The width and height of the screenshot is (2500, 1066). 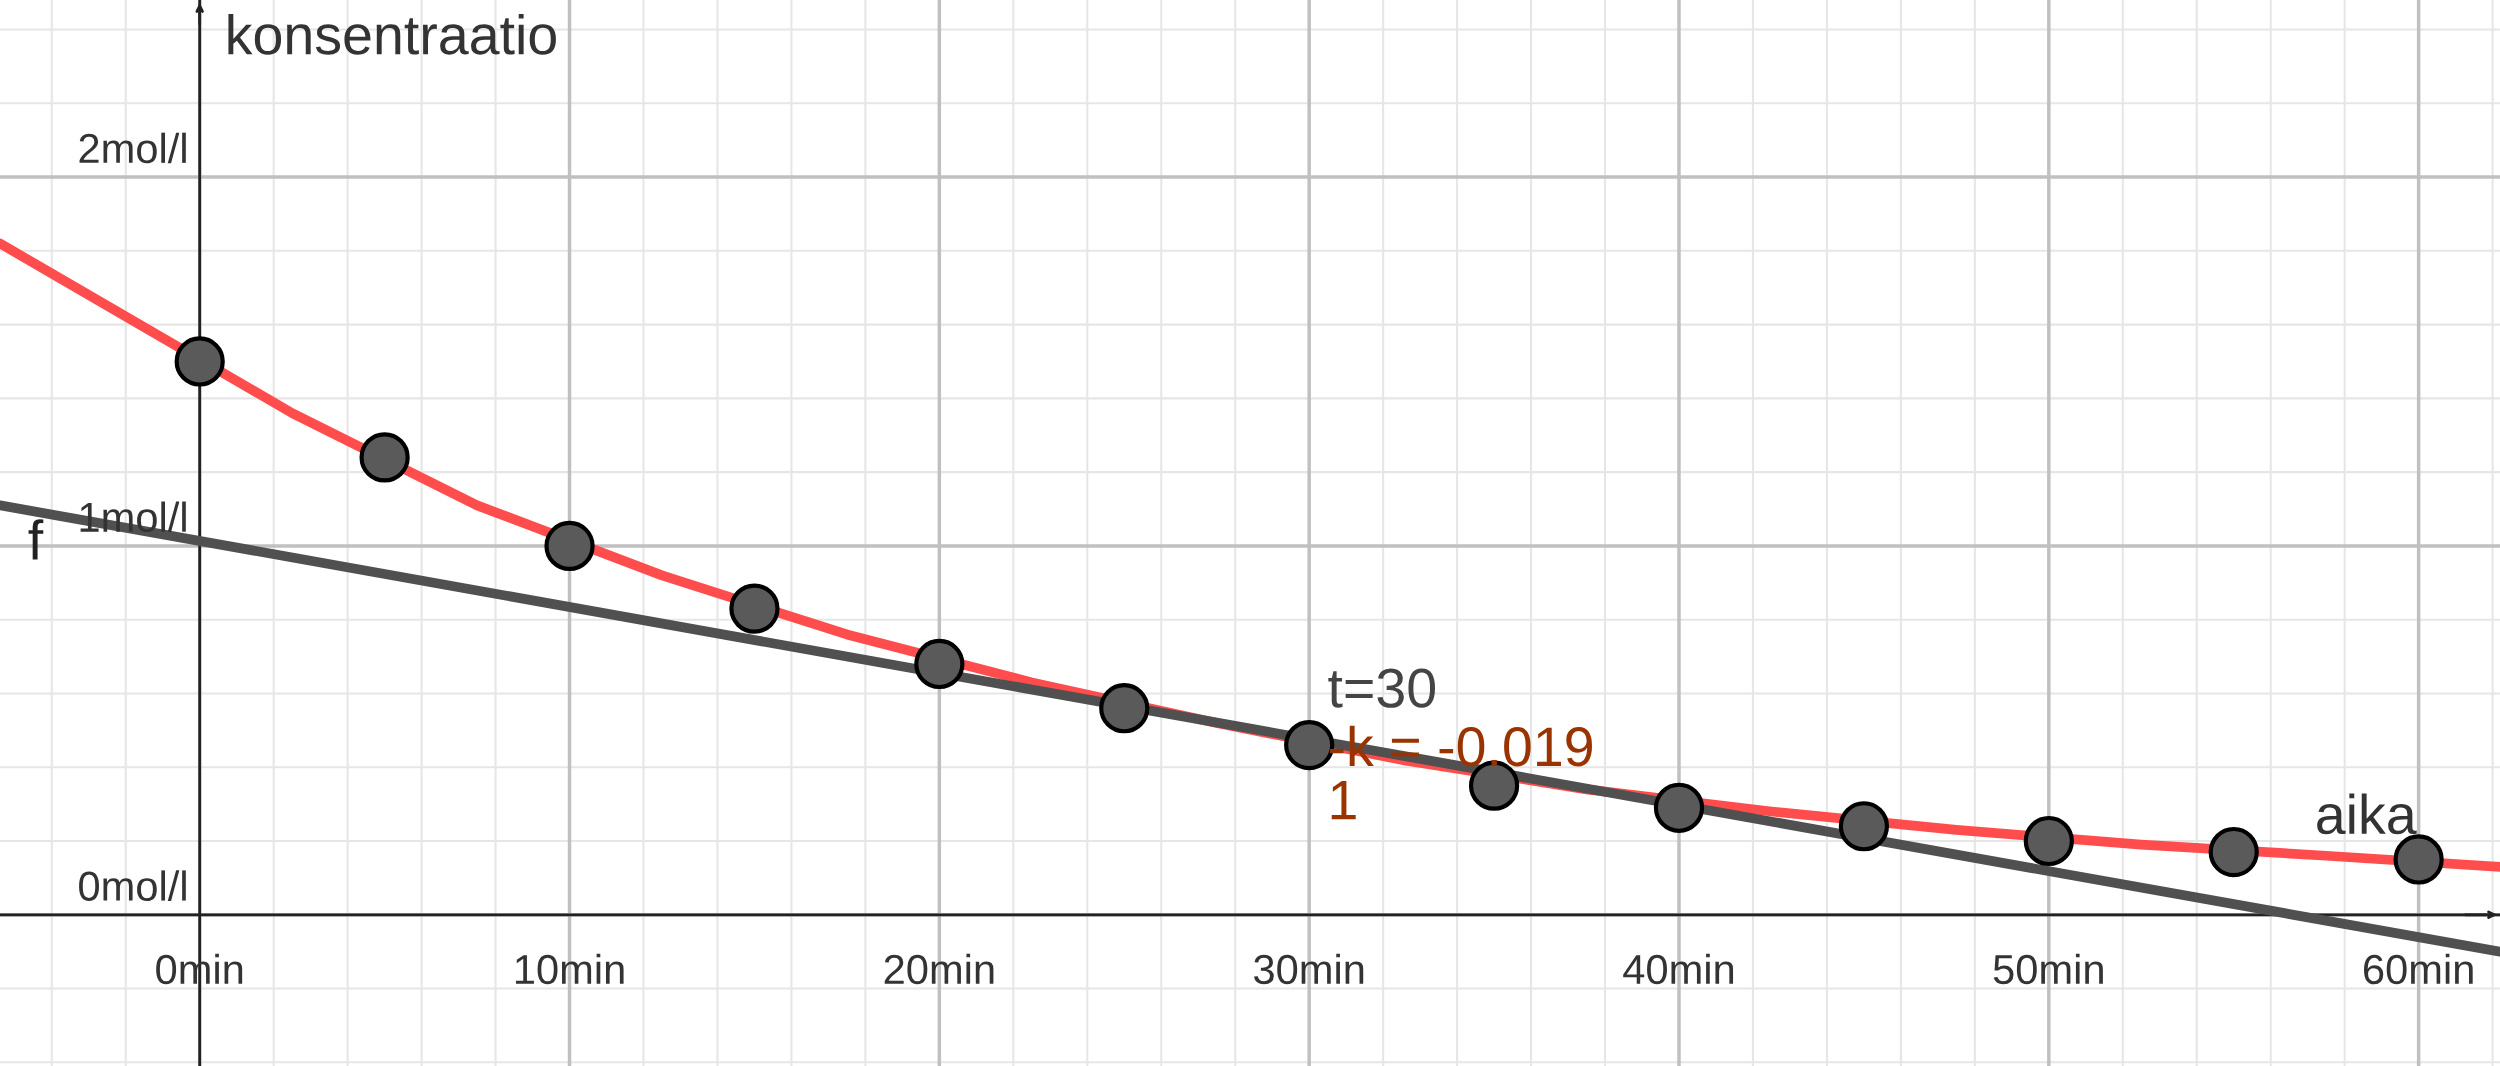 What do you see at coordinates (1343, 800) in the screenshot?
I see `annotation: 1` at bounding box center [1343, 800].